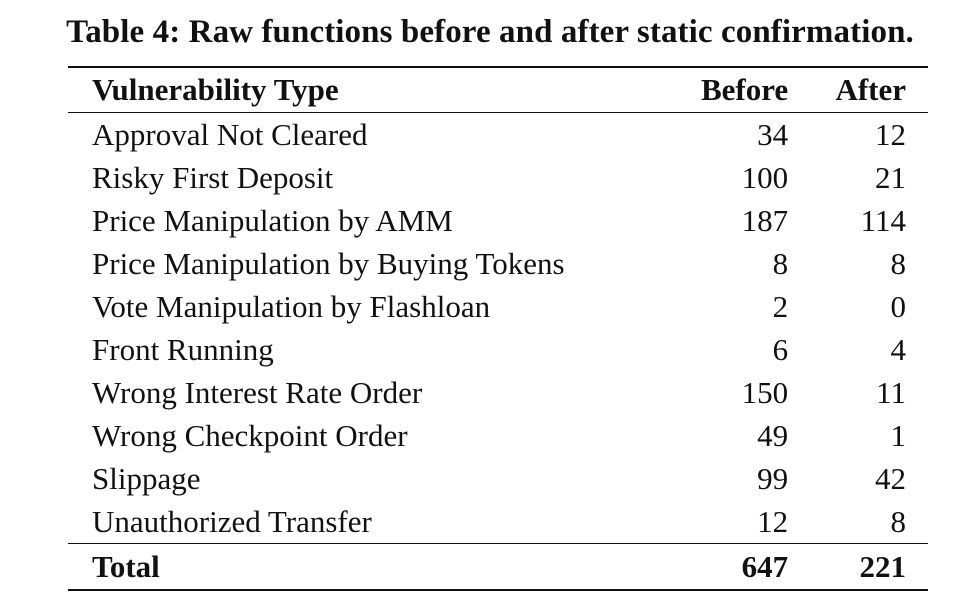 The image size is (980, 605). What do you see at coordinates (898, 349) in the screenshot?
I see `cell-after: 4` at bounding box center [898, 349].